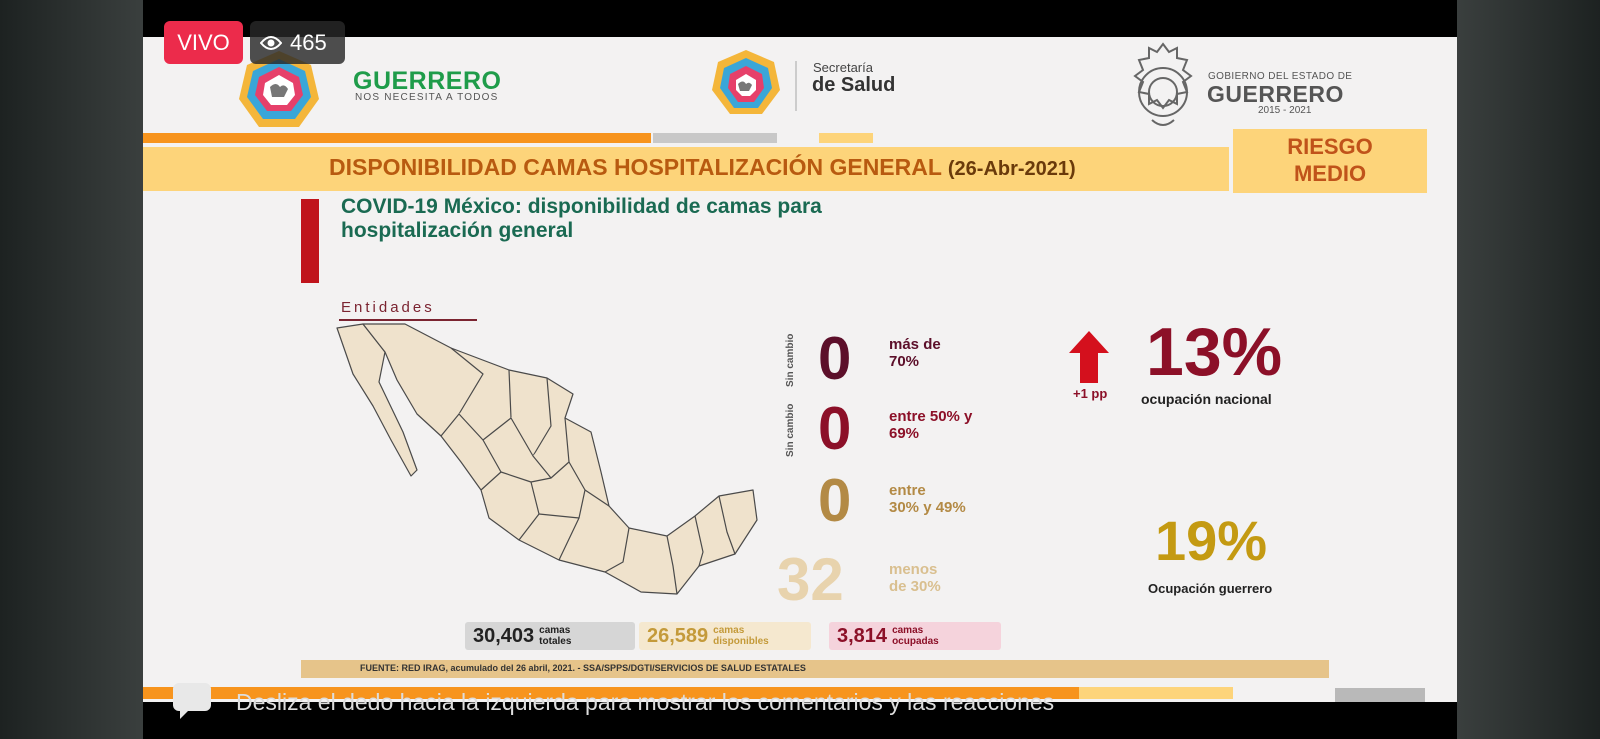  I want to click on label-over-70-line1: más de, so click(915, 344).